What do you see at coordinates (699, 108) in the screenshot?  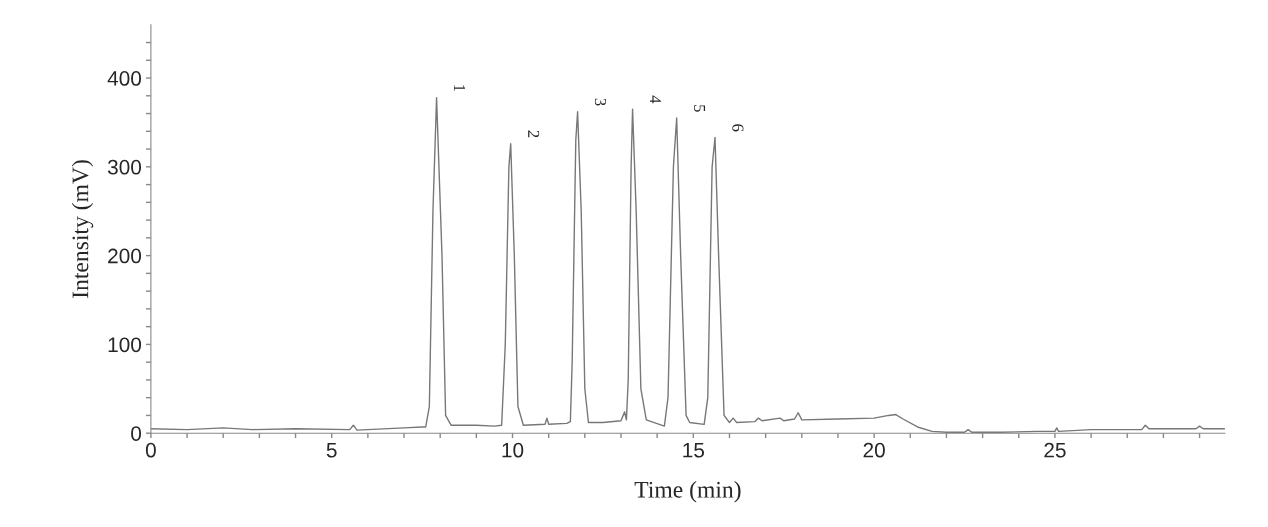 I see `annotation: 5` at bounding box center [699, 108].